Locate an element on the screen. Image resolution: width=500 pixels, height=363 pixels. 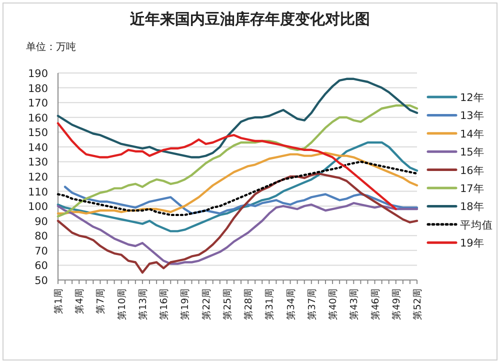
x-tick-label: 第7周 is located at coordinates (100, 301).